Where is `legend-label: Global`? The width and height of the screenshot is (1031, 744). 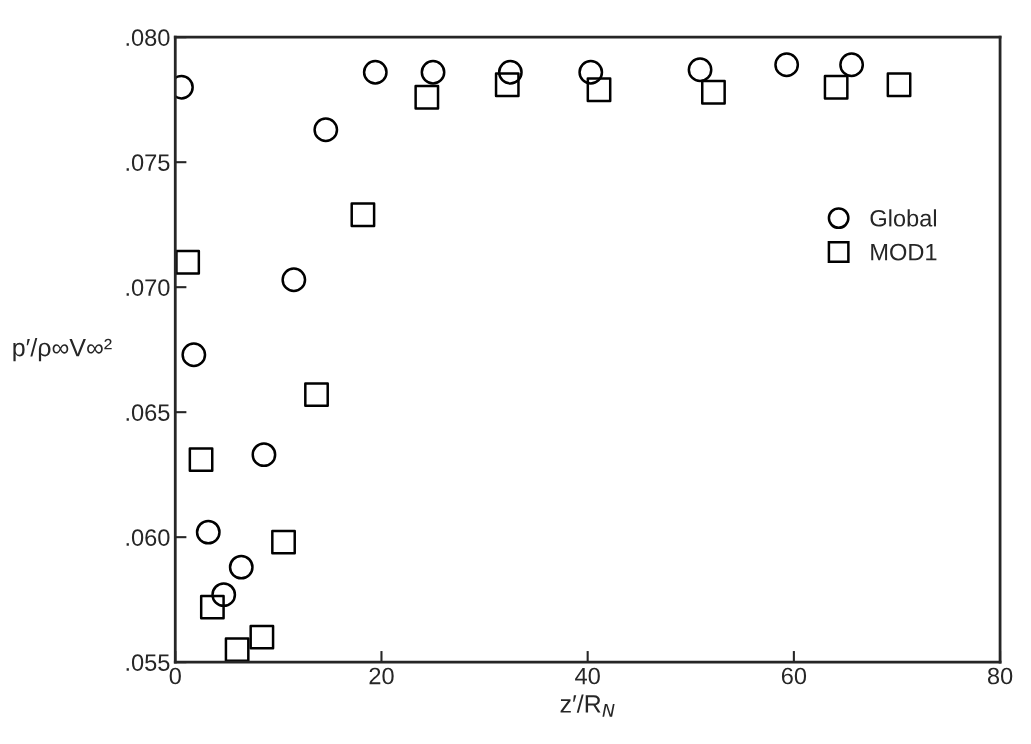 legend-label: Global is located at coordinates (903, 218).